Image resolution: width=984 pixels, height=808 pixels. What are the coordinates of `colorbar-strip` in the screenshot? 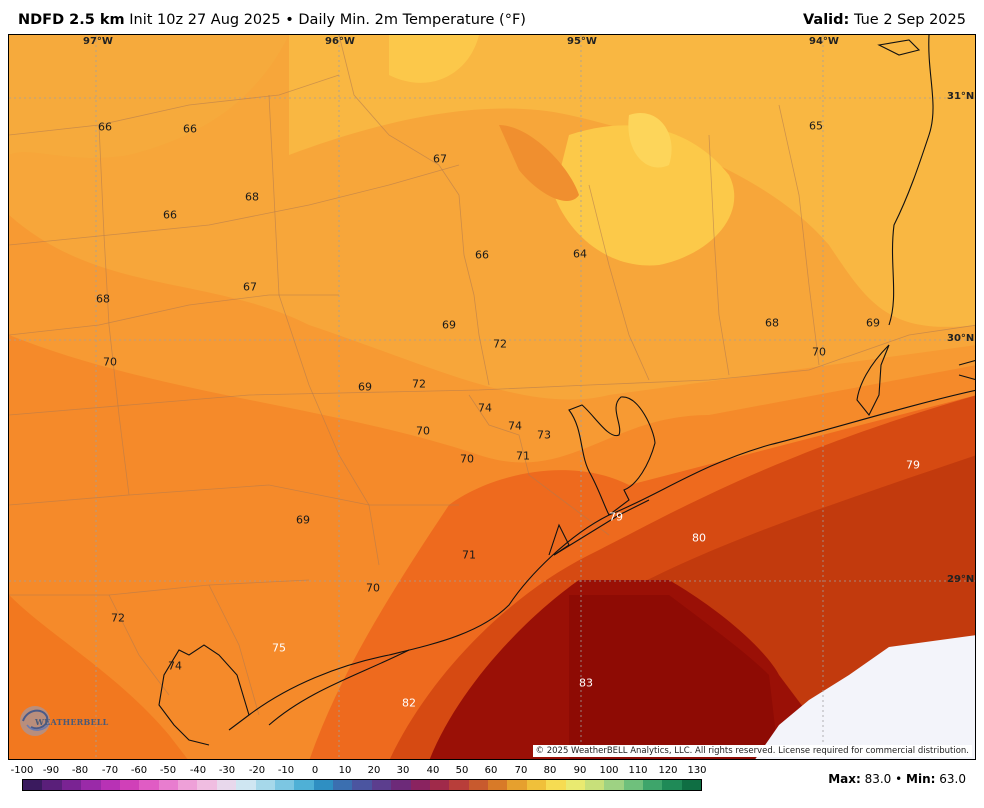 It's located at (362, 785).